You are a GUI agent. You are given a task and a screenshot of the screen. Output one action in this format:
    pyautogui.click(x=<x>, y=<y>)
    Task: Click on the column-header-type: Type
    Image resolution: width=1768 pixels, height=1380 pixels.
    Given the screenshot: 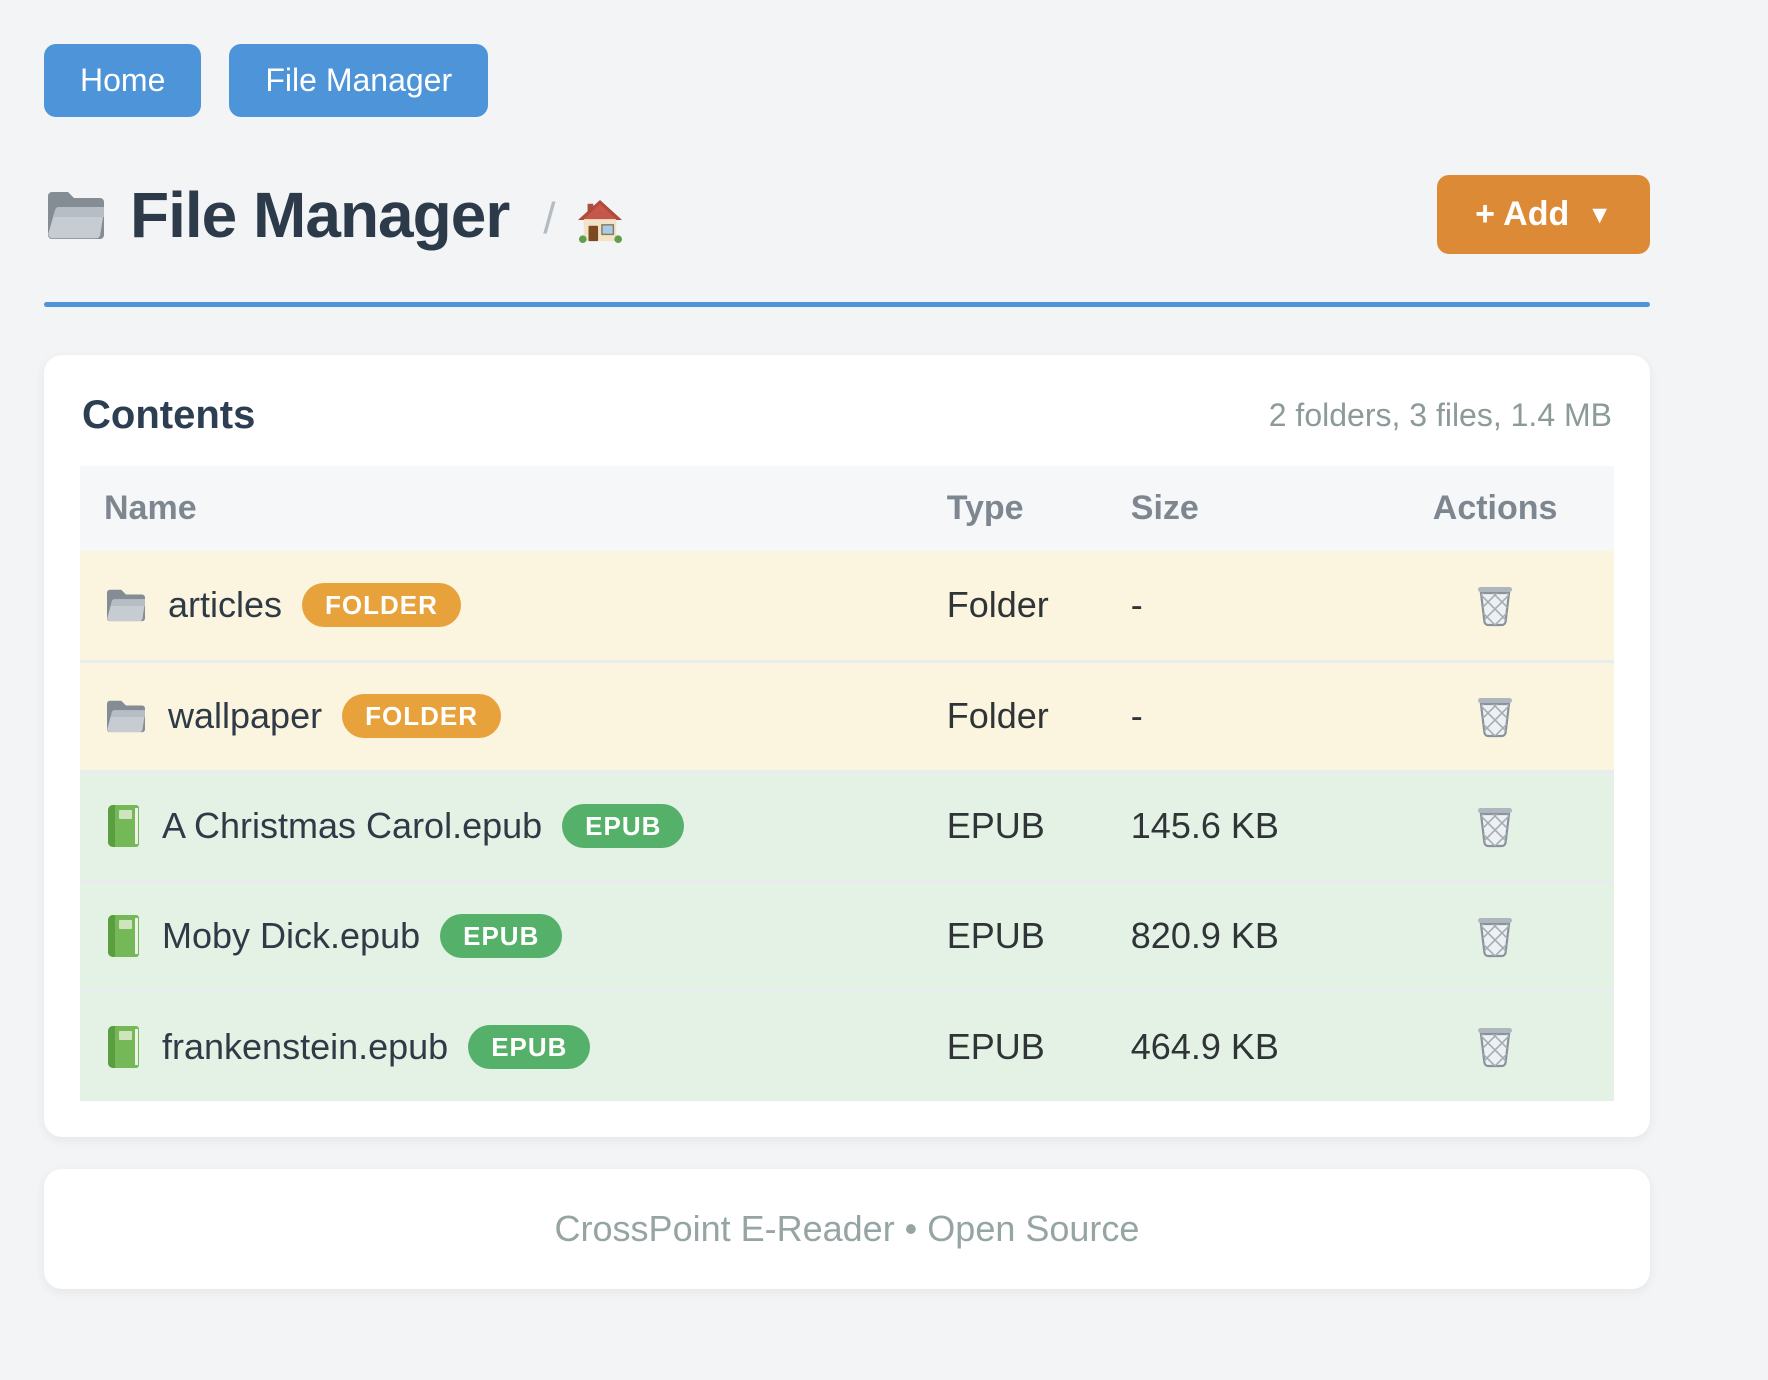 What is the action you would take?
    pyautogui.click(x=1038, y=509)
    